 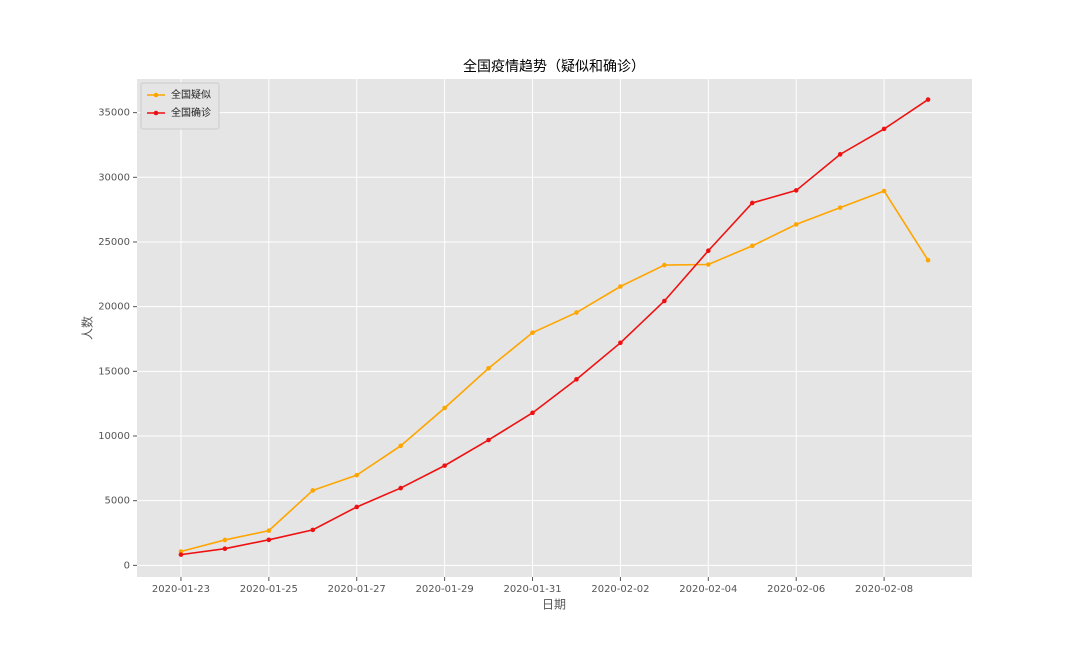 What do you see at coordinates (114, 113) in the screenshot?
I see `y-tick-label: 35000` at bounding box center [114, 113].